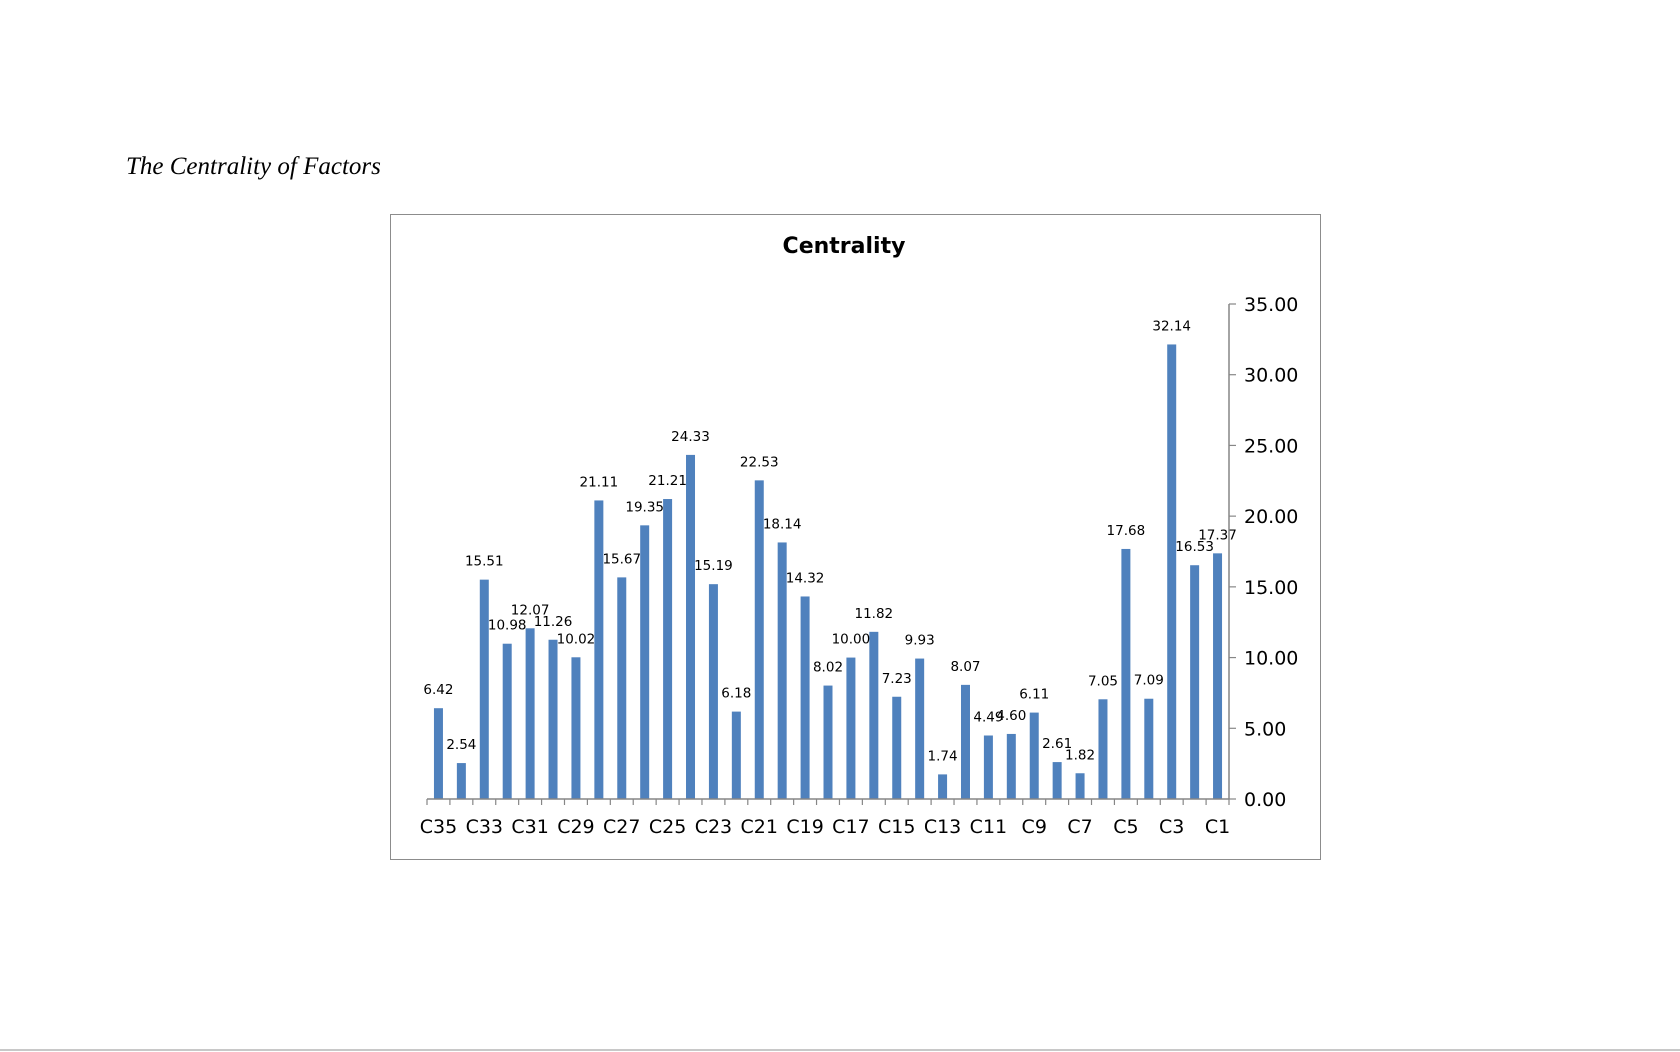 This screenshot has height=1052, width=1680. Describe the element at coordinates (599, 649) in the screenshot. I see `bar-c28` at that location.